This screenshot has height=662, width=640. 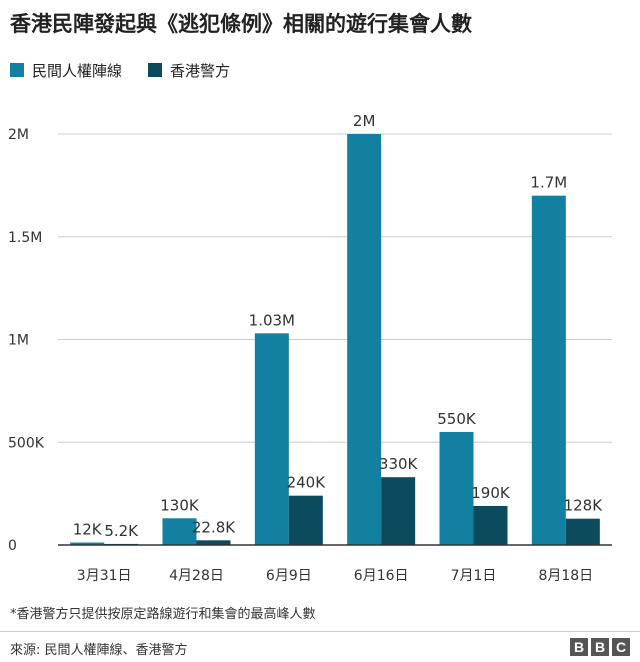 What do you see at coordinates (121, 531) in the screenshot?
I see `data-label: 5.2K` at bounding box center [121, 531].